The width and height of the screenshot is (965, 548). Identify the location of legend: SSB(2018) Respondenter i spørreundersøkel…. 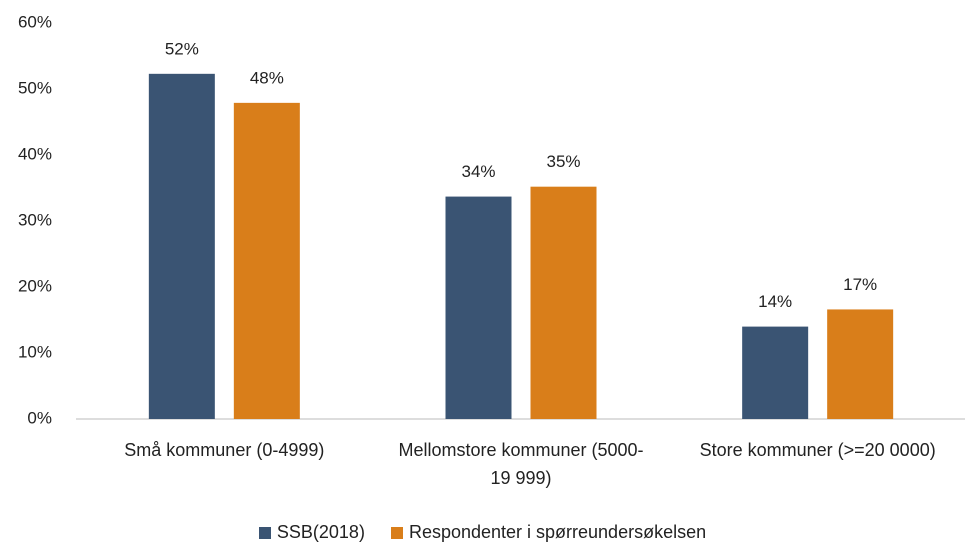
(482, 532).